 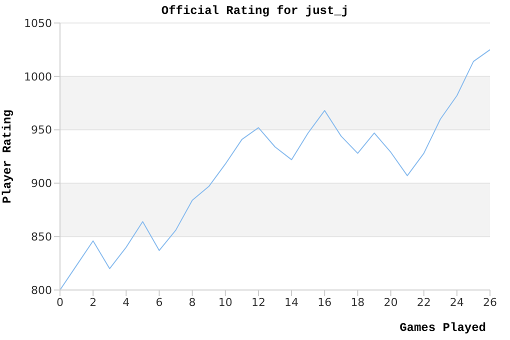 I want to click on x-tick-label: 20, so click(x=391, y=302).